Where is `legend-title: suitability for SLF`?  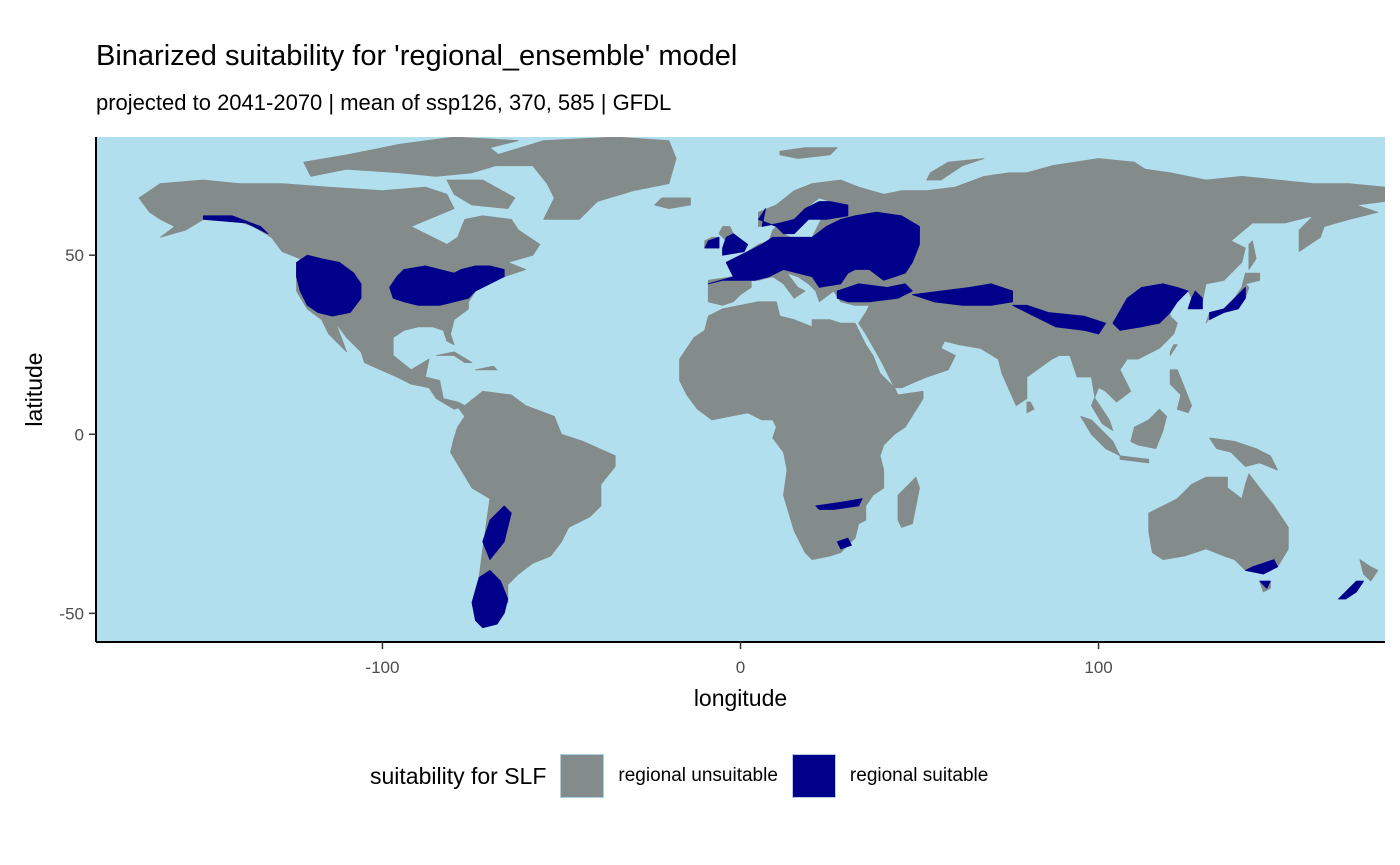 legend-title: suitability for SLF is located at coordinates (458, 775).